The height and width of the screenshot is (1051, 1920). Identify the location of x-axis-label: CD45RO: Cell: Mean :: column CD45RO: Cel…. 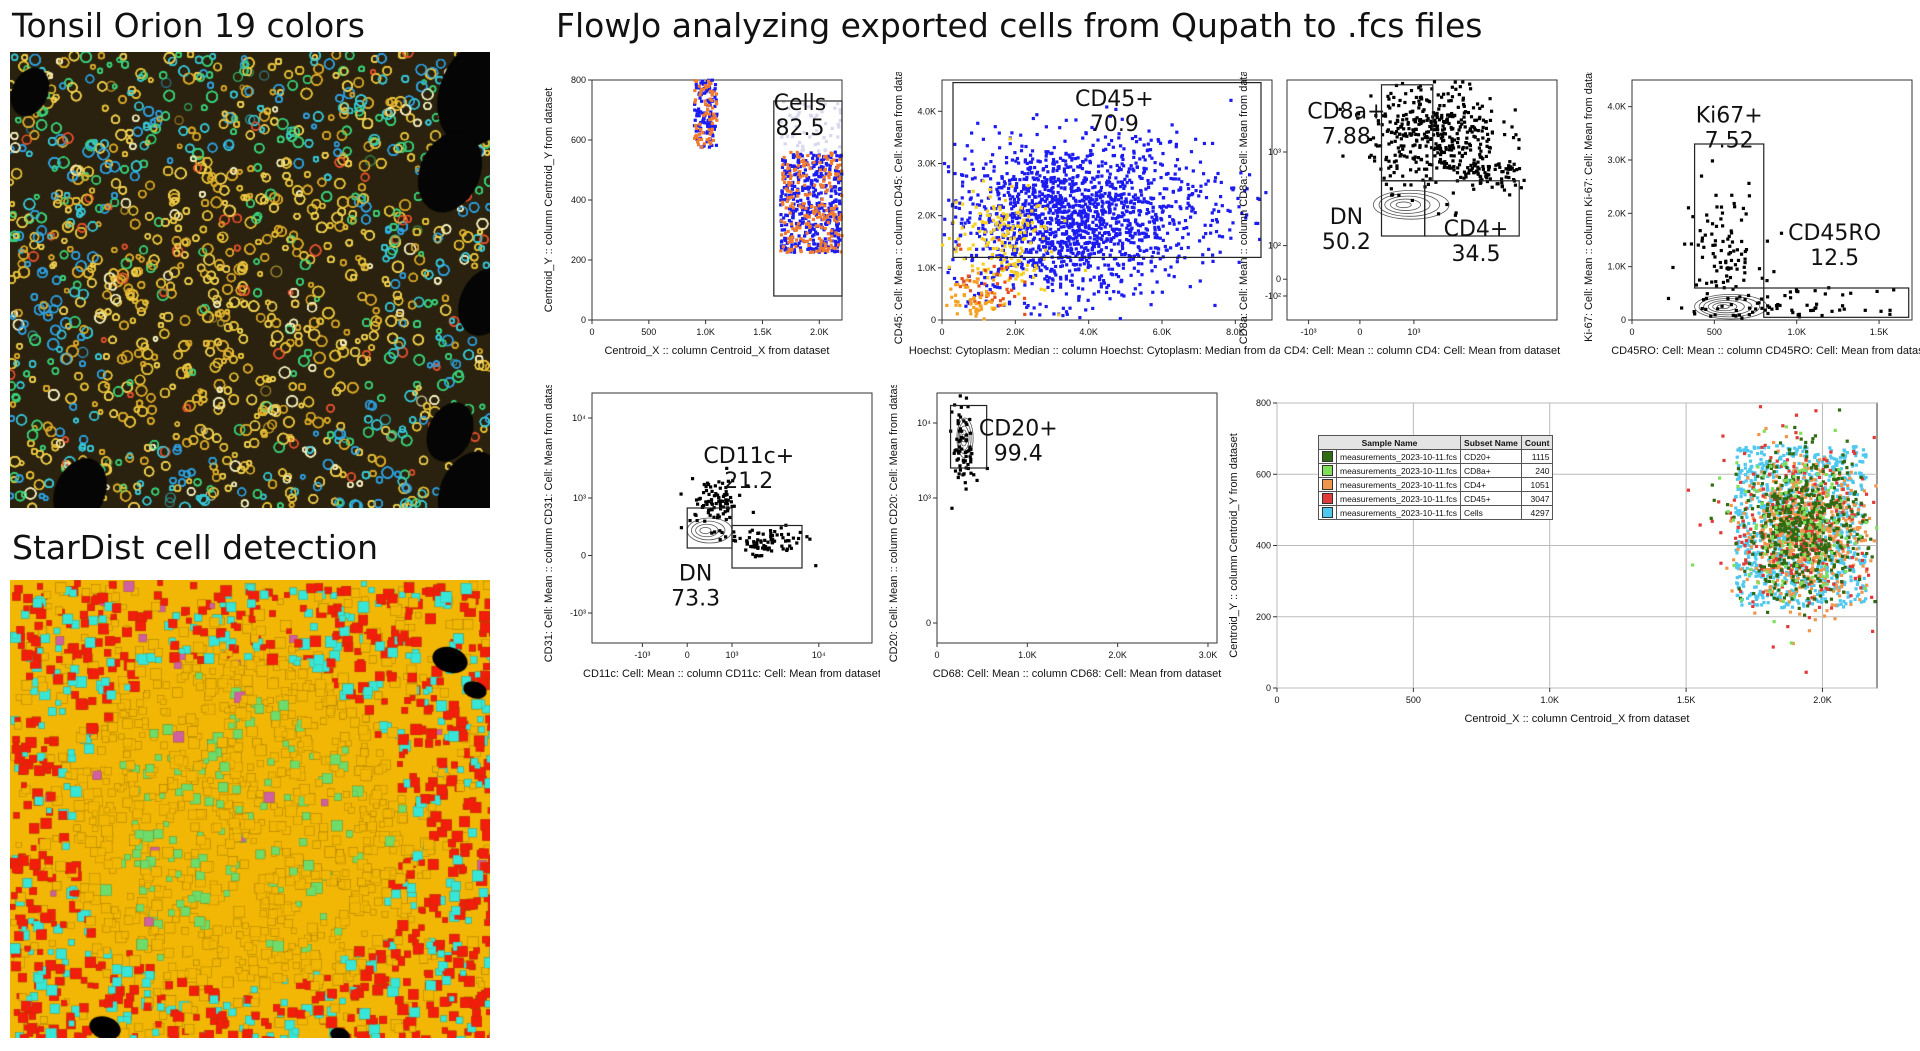
(1765, 351).